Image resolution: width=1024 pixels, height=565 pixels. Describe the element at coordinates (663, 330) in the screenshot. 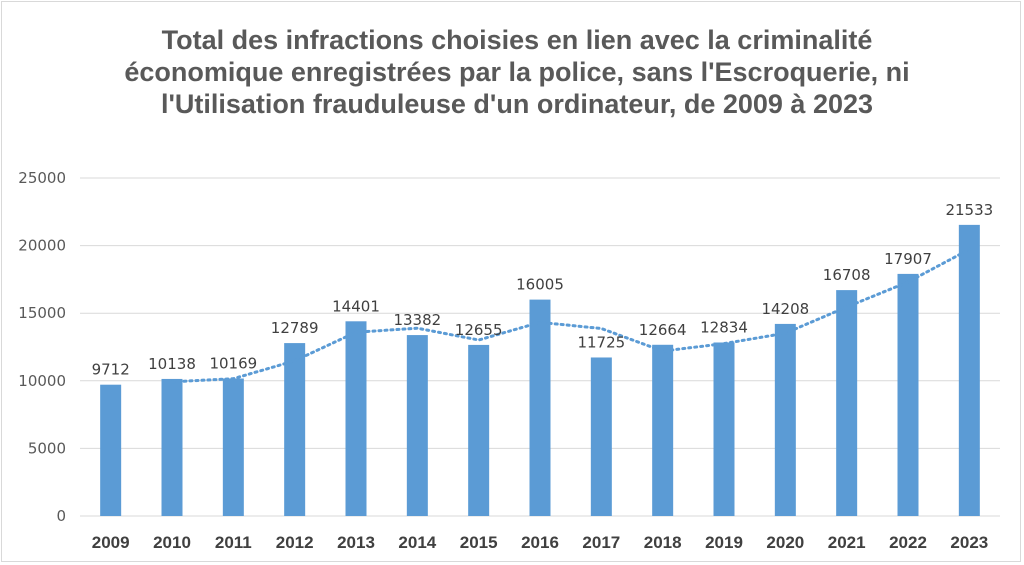

I see `data-label-2018: 12664` at that location.